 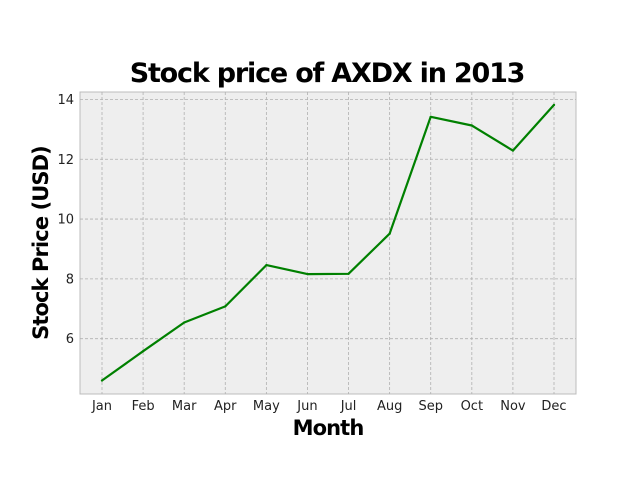 I want to click on x-tick-label: Oct, so click(x=472, y=406).